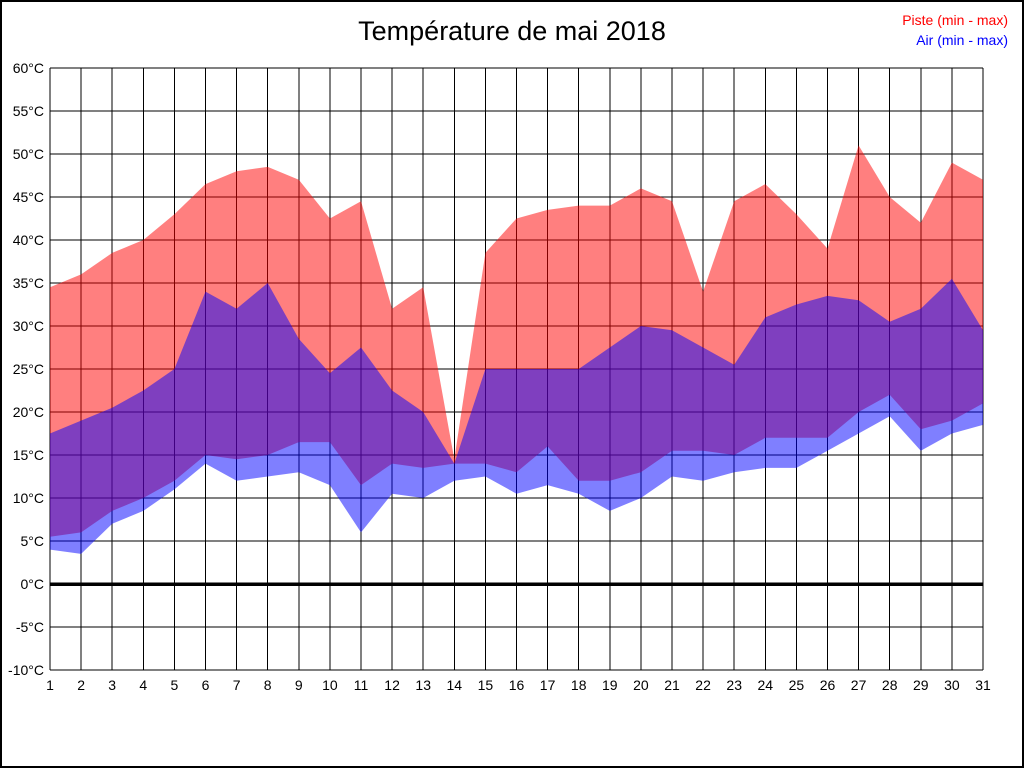 The image size is (1024, 768). Describe the element at coordinates (952, 685) in the screenshot. I see `x-tick-label: 30` at that location.